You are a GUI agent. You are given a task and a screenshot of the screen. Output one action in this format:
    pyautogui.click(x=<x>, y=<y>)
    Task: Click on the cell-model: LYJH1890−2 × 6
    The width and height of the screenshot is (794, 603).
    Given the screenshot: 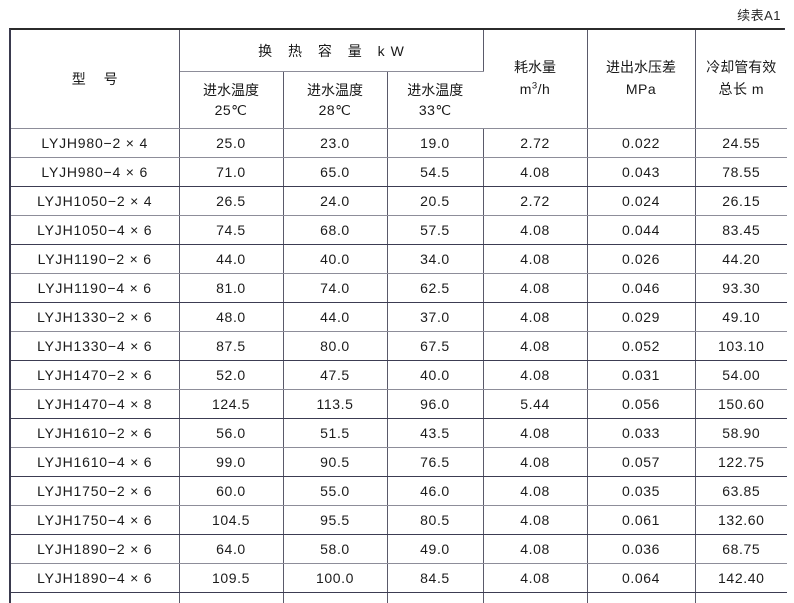 What is the action you would take?
    pyautogui.click(x=95, y=549)
    